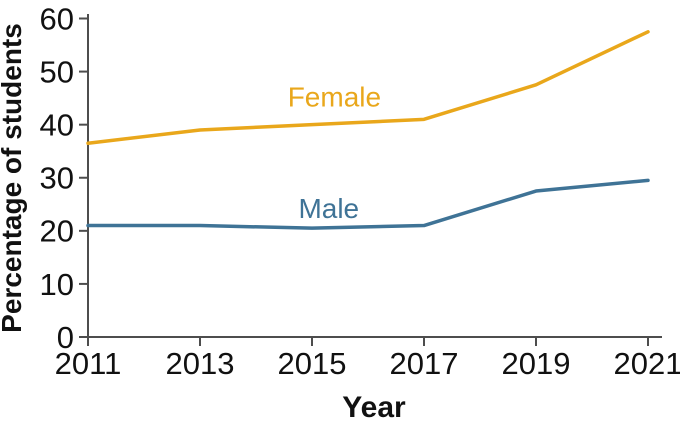 The height and width of the screenshot is (433, 680). Describe the element at coordinates (334, 96) in the screenshot. I see `female-series-label: Female` at that location.